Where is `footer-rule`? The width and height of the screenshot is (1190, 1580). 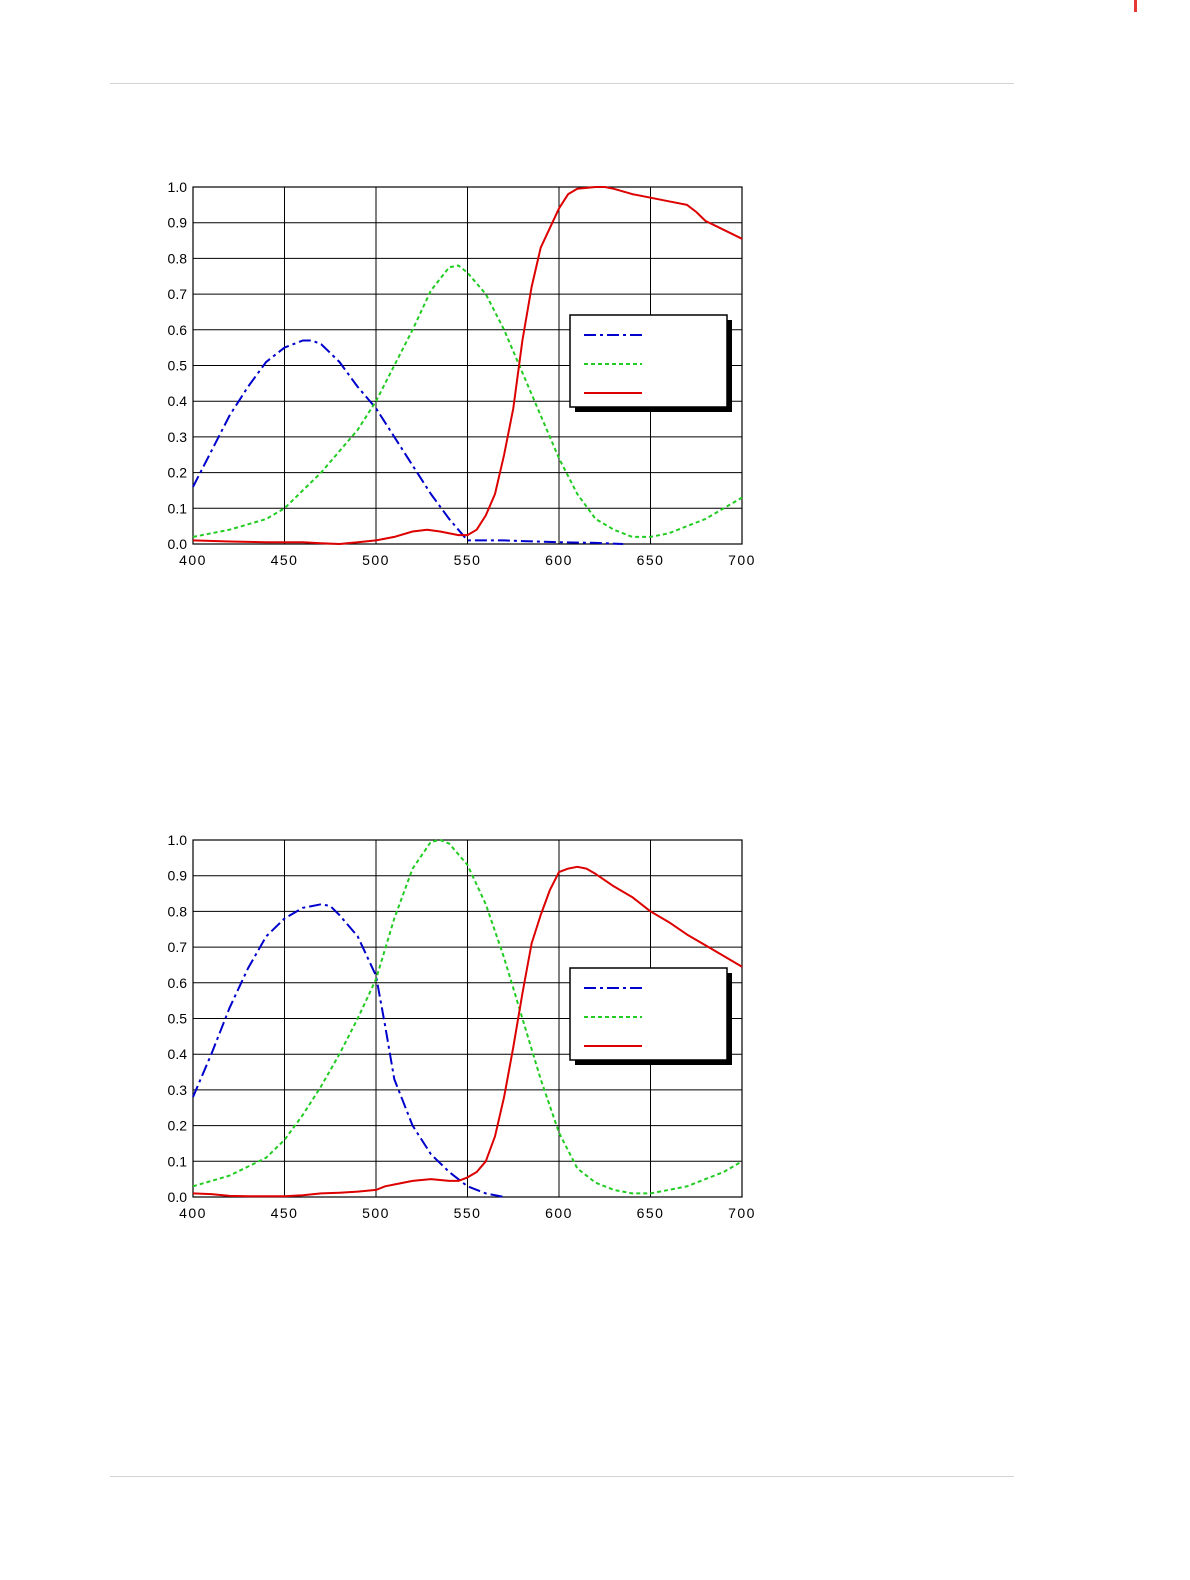 footer-rule is located at coordinates (562, 1476).